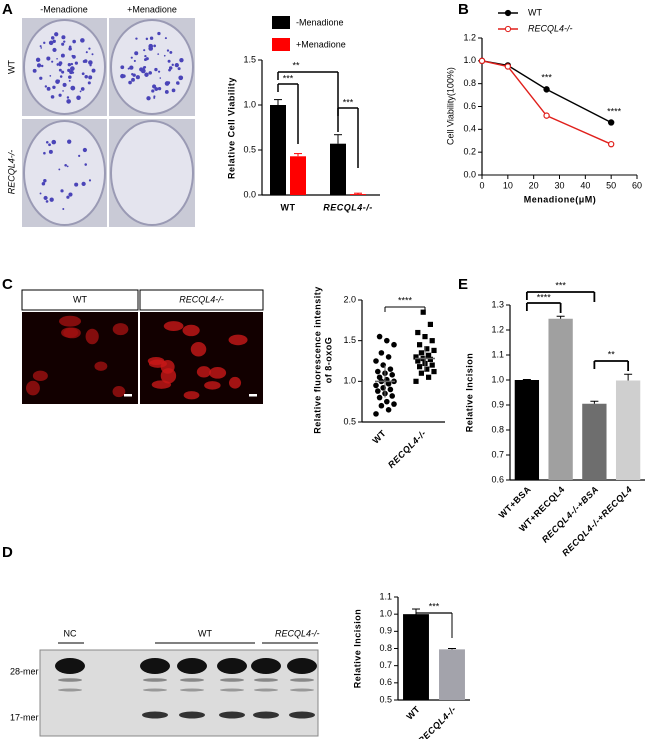 The height and width of the screenshot is (739, 654). Describe the element at coordinates (317, 360) in the screenshot. I see `y-axis-title: Relative fluorescence intensity` at that location.